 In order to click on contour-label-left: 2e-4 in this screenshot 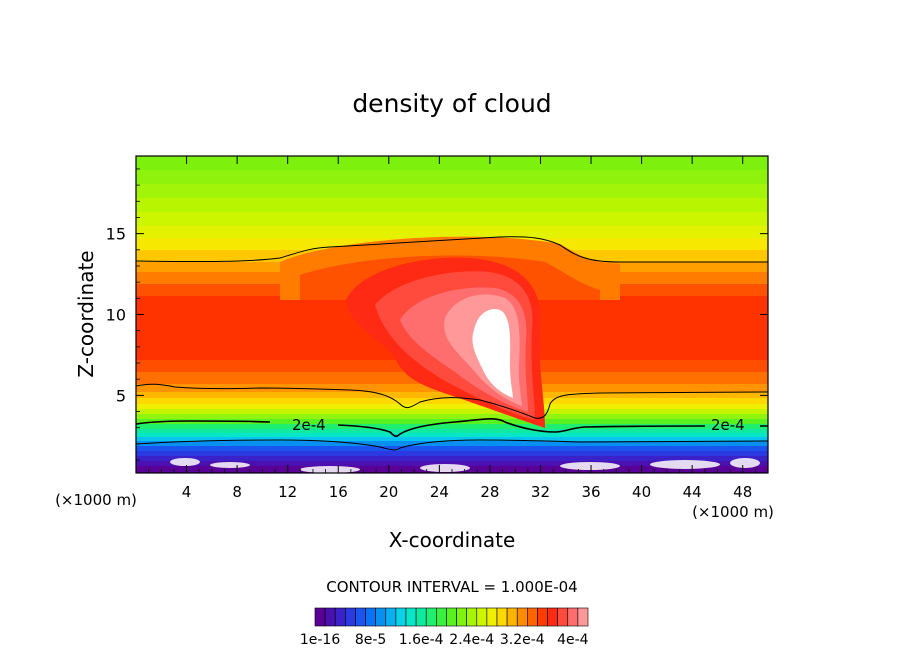, I will do `click(309, 425)`.